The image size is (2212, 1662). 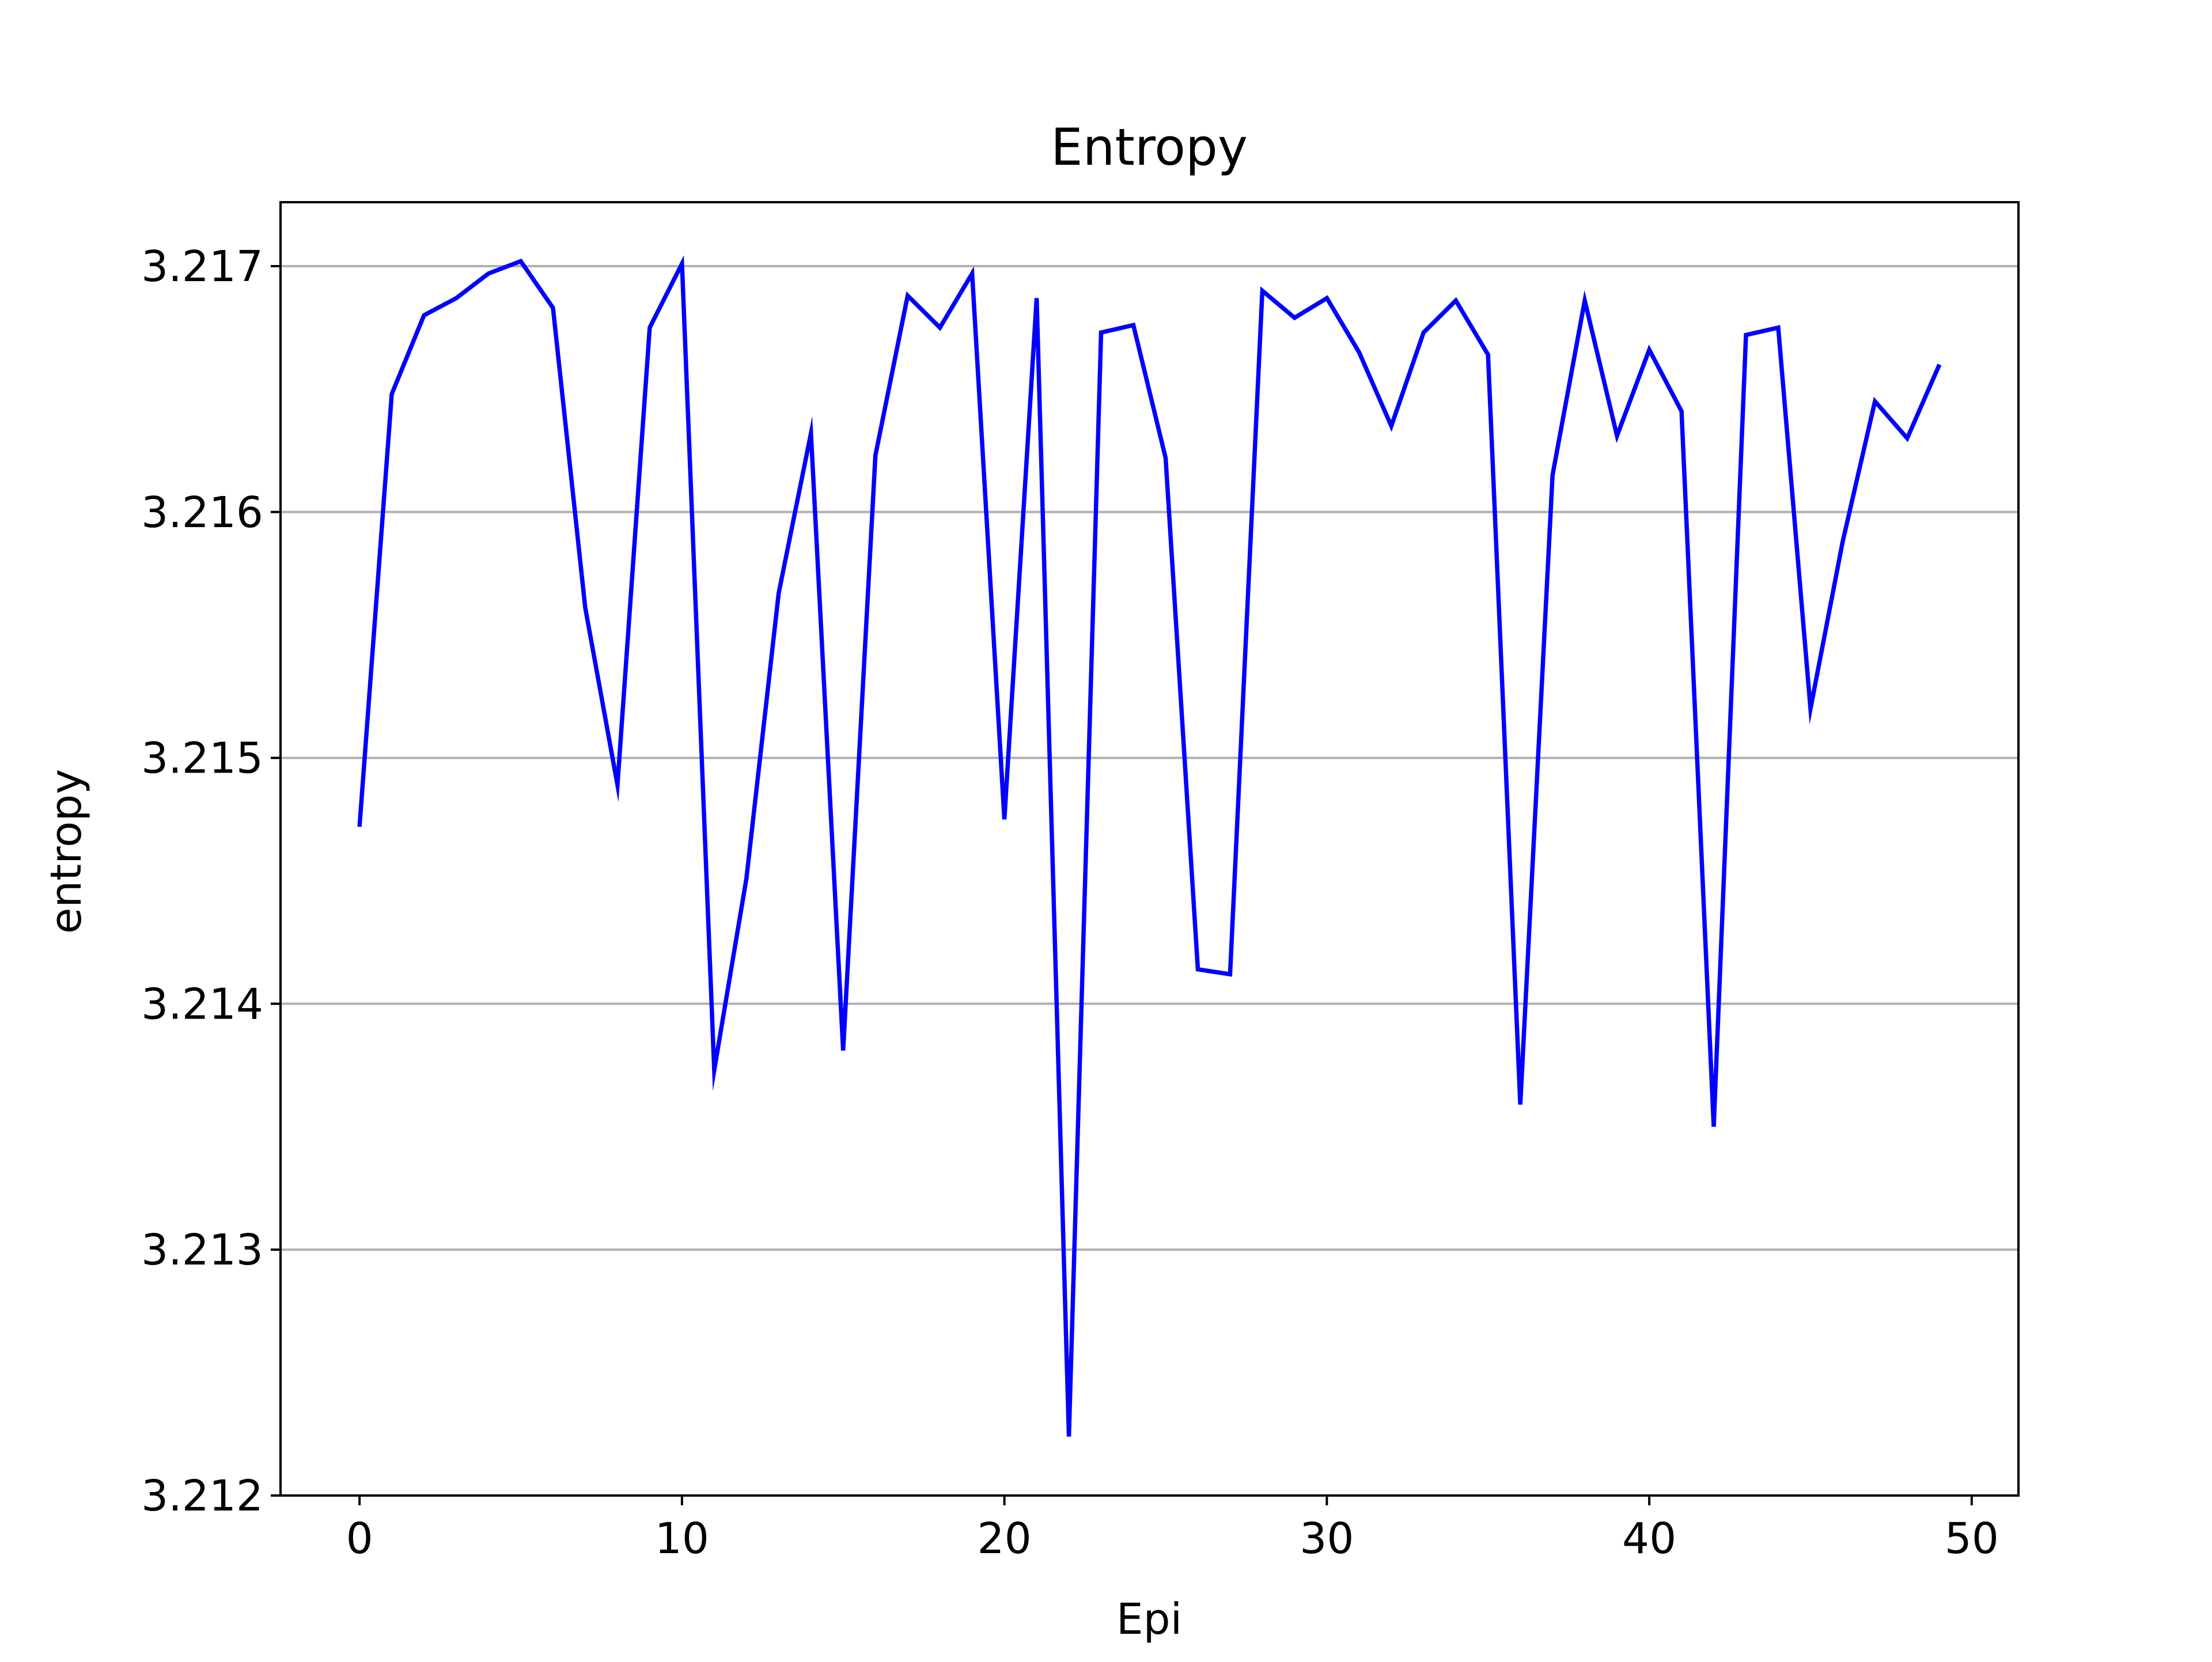 What do you see at coordinates (1149, 147) in the screenshot?
I see `chart-title: Entropy` at bounding box center [1149, 147].